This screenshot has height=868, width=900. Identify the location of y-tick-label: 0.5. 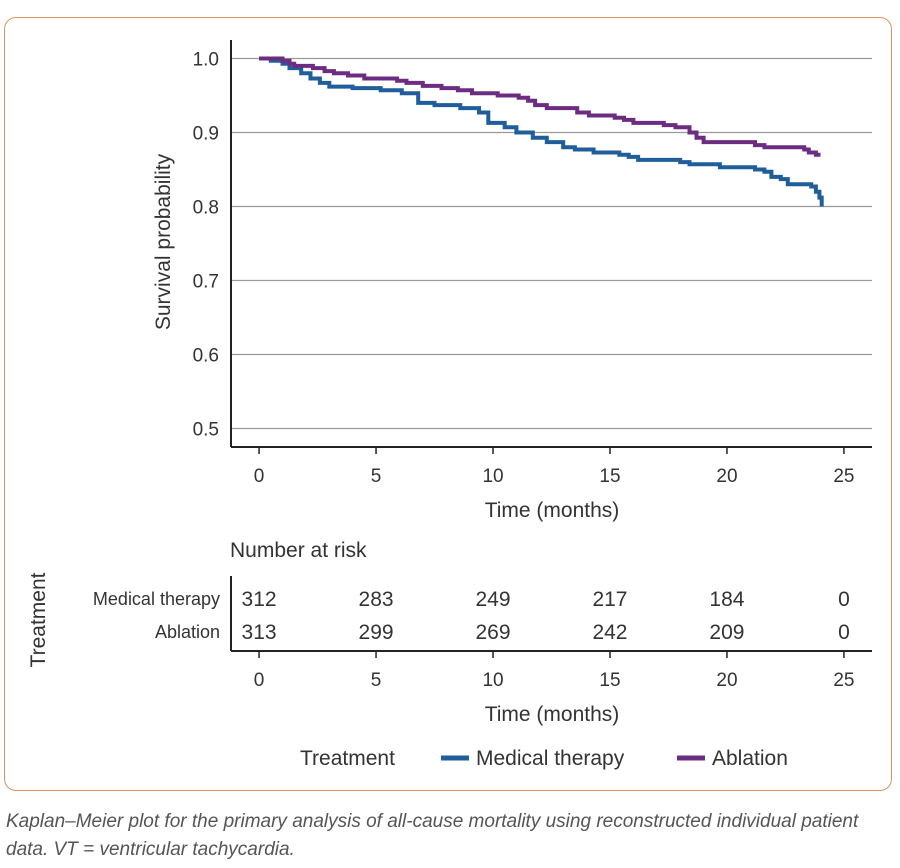
(206, 430).